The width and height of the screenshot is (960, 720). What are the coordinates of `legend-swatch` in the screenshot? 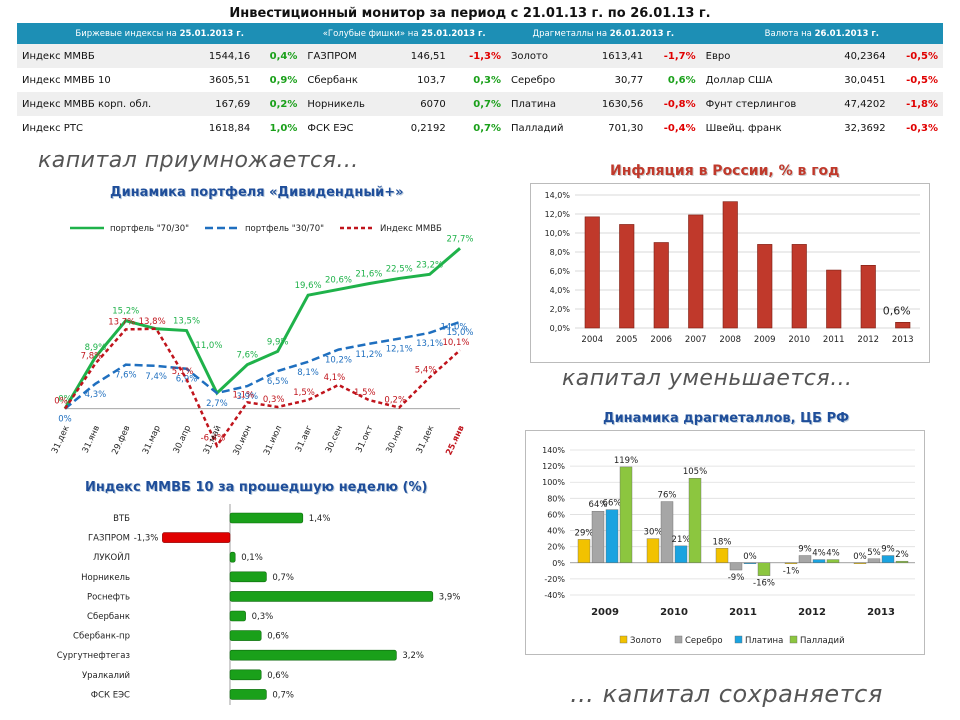 It's located at (623, 639).